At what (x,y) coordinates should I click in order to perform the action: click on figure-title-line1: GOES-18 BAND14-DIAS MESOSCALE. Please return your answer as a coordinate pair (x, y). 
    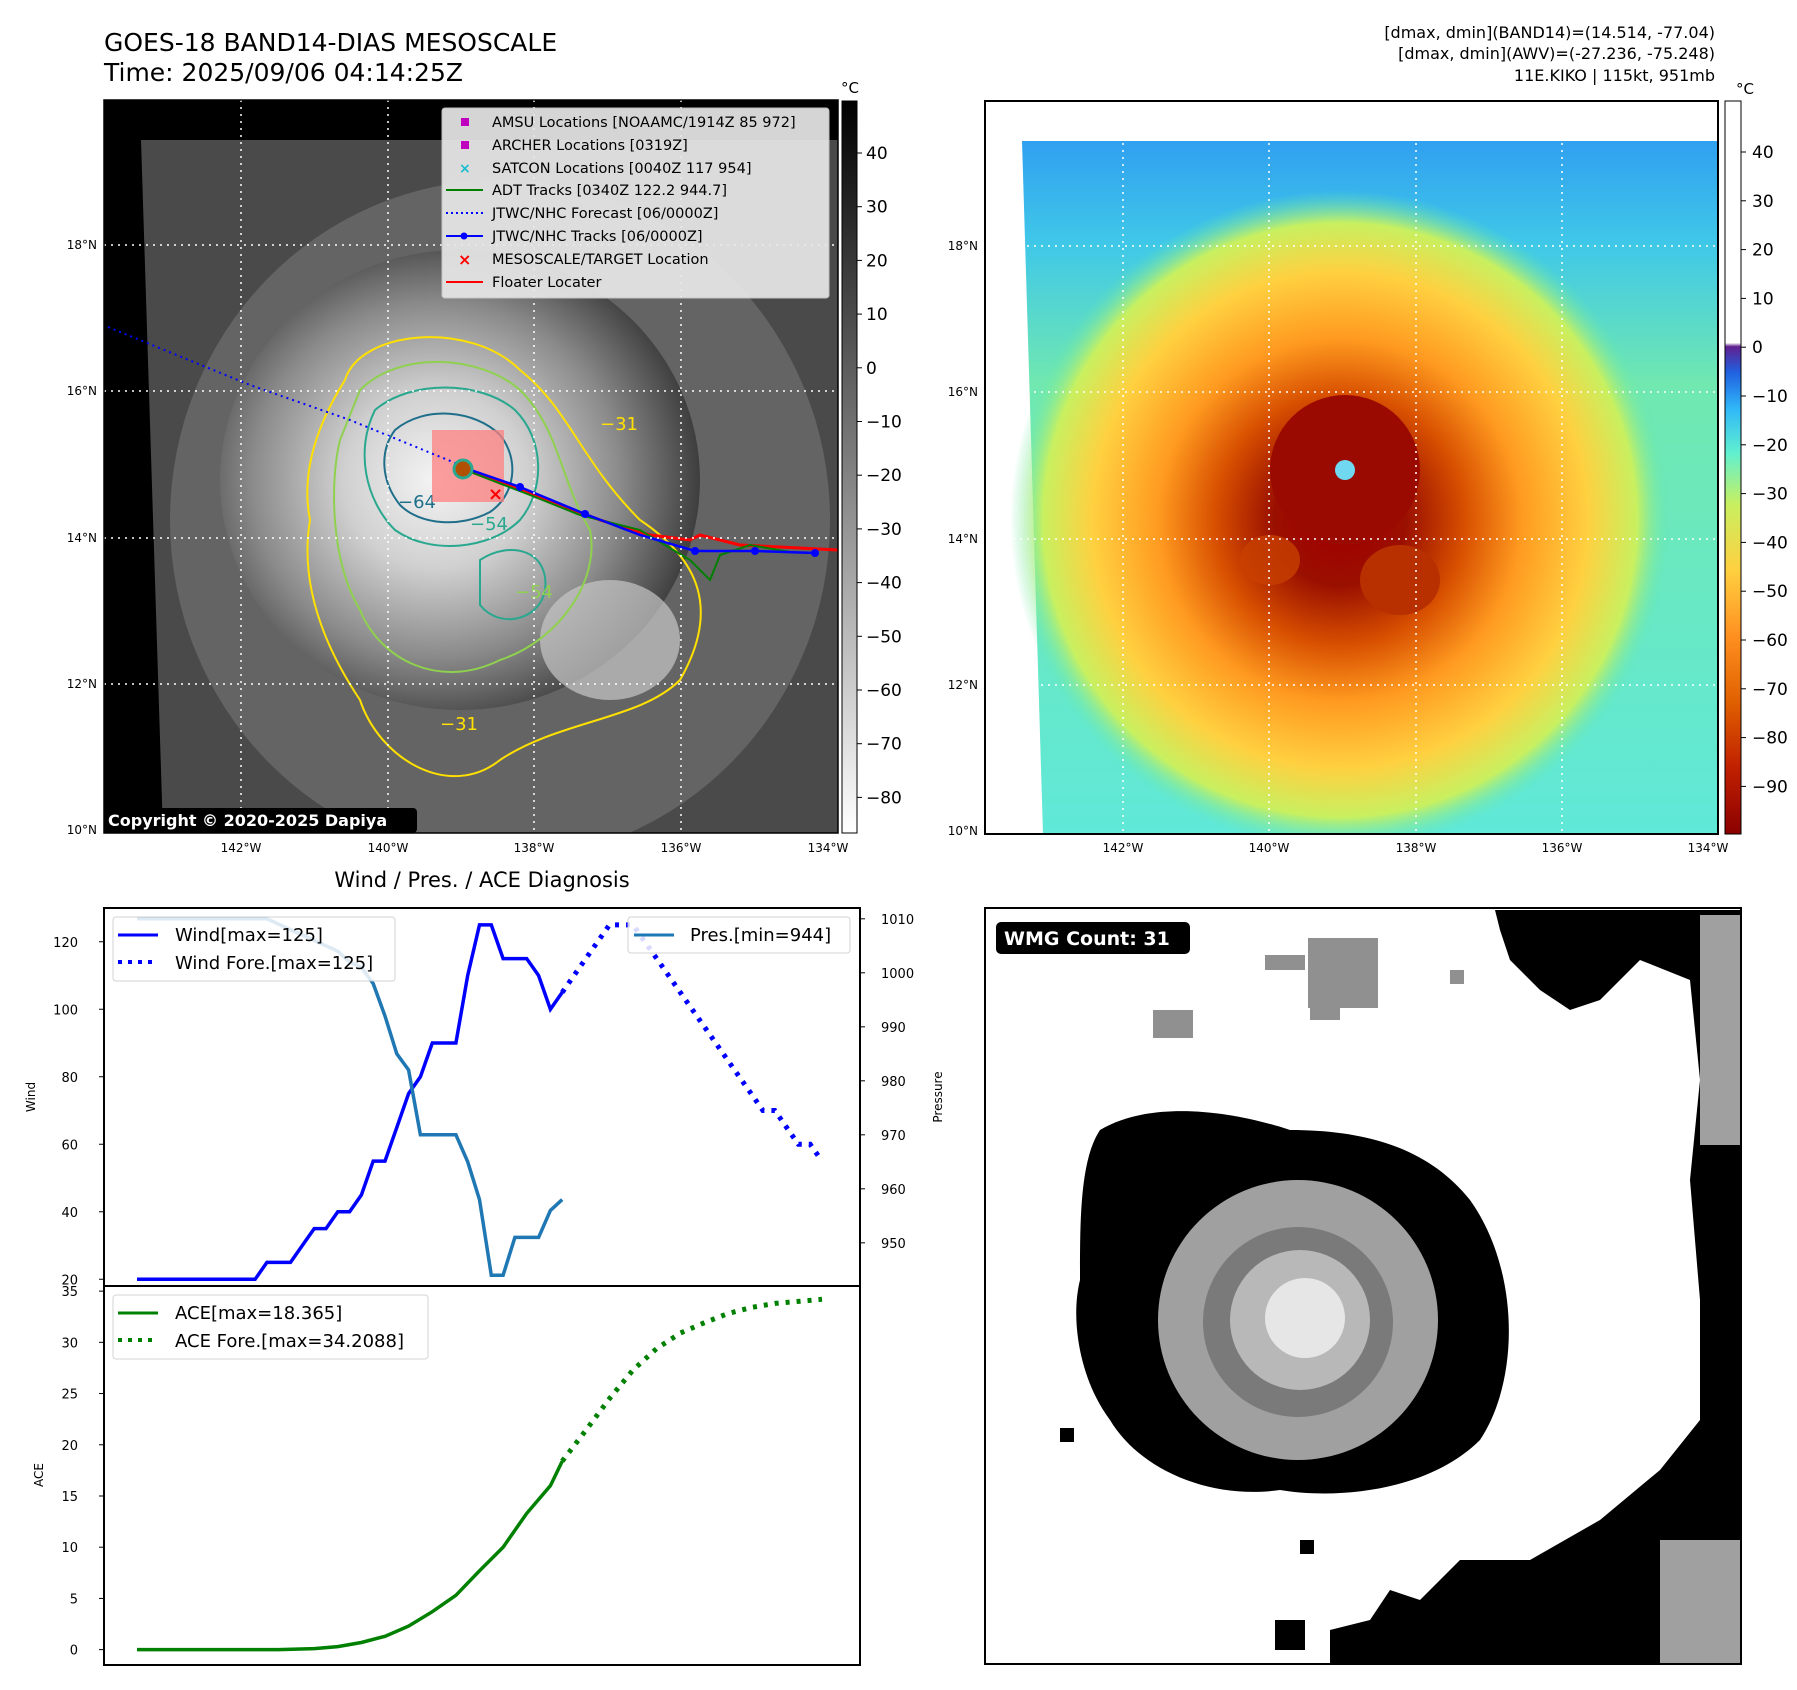
    Looking at the image, I should click on (330, 42).